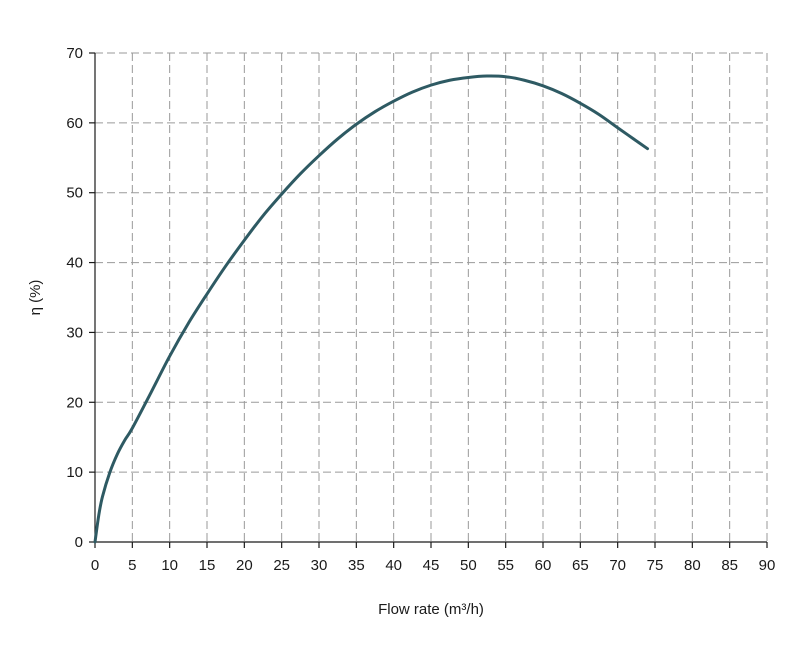  Describe the element at coordinates (35, 298) in the screenshot. I see `y-axis-title: η (%)` at that location.